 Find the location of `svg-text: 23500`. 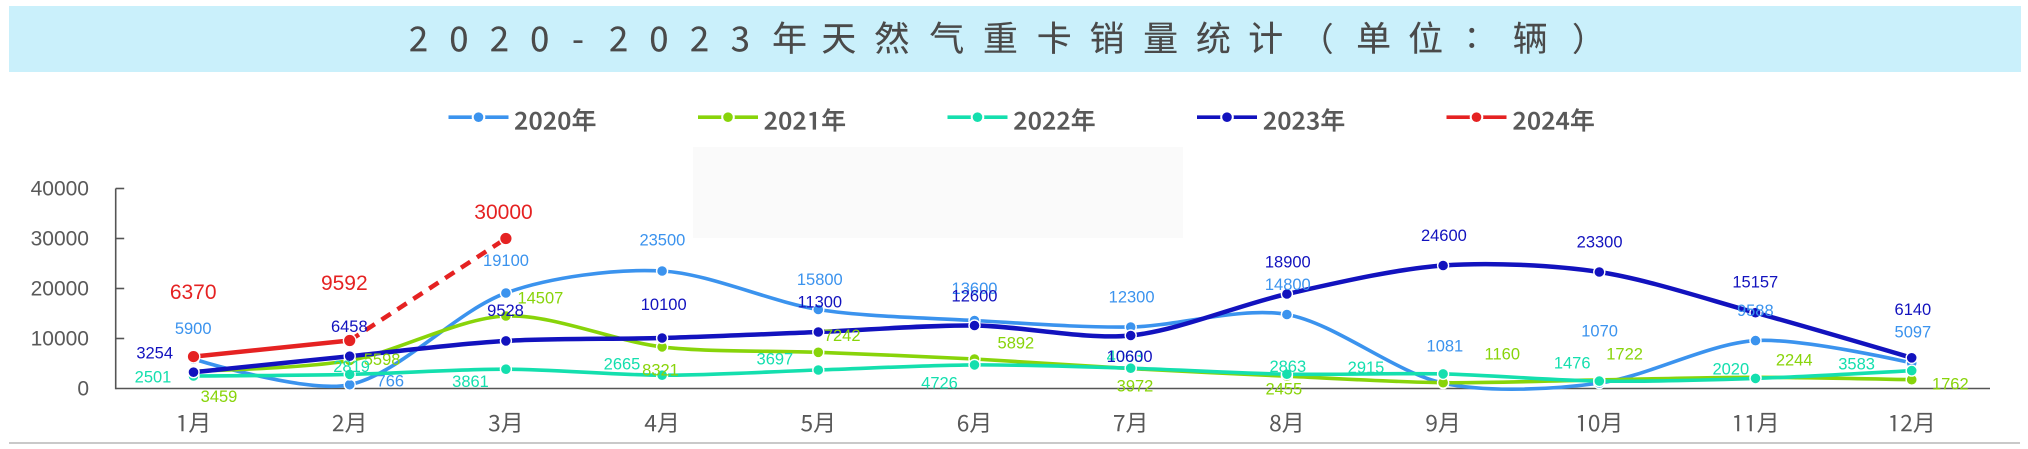

svg-text: 23500 is located at coordinates (662, 241).